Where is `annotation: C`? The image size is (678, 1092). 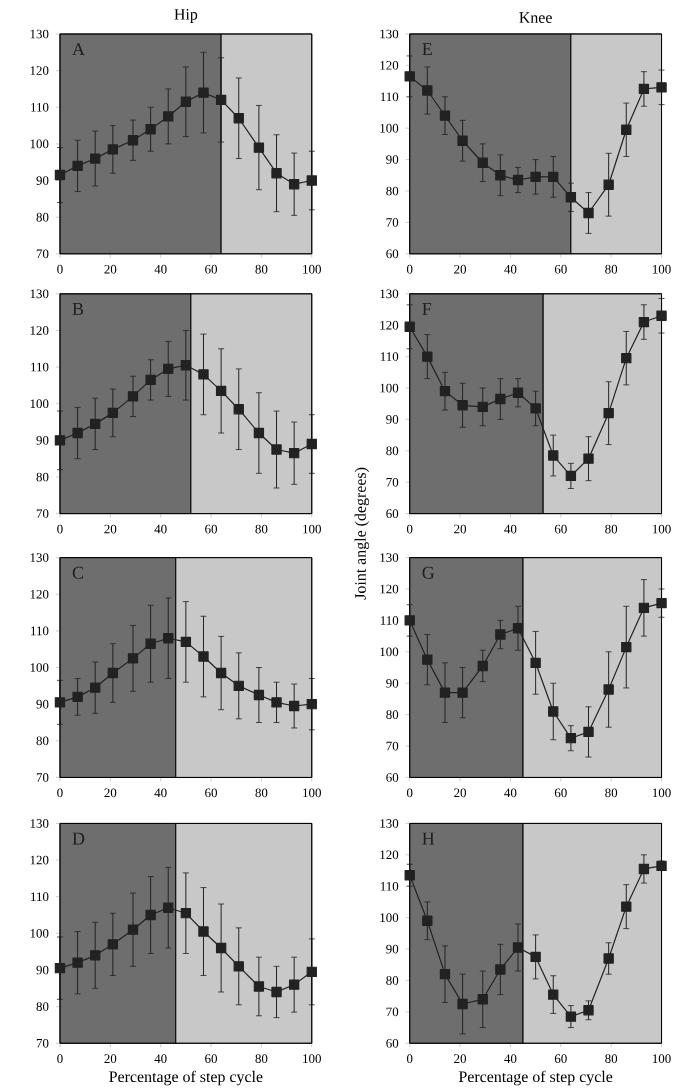 annotation: C is located at coordinates (78, 572).